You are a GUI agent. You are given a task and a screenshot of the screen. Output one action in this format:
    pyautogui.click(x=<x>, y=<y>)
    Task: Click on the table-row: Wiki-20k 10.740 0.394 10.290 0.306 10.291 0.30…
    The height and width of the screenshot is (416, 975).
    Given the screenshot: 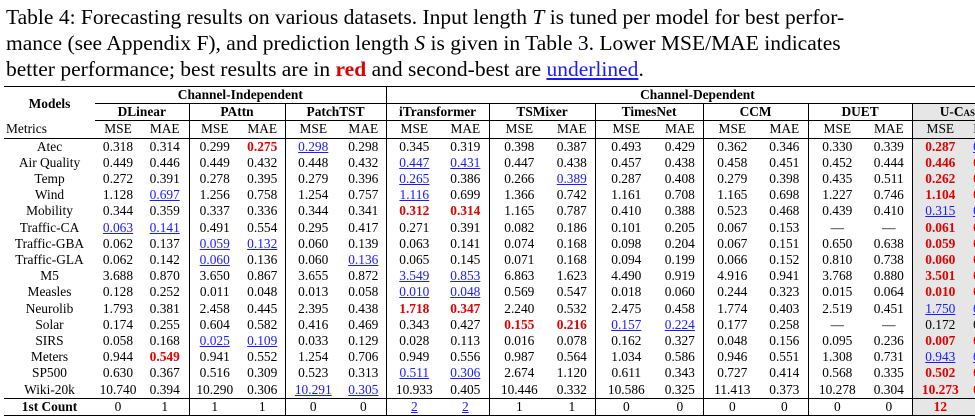 What is the action you would take?
    pyautogui.click(x=489, y=390)
    